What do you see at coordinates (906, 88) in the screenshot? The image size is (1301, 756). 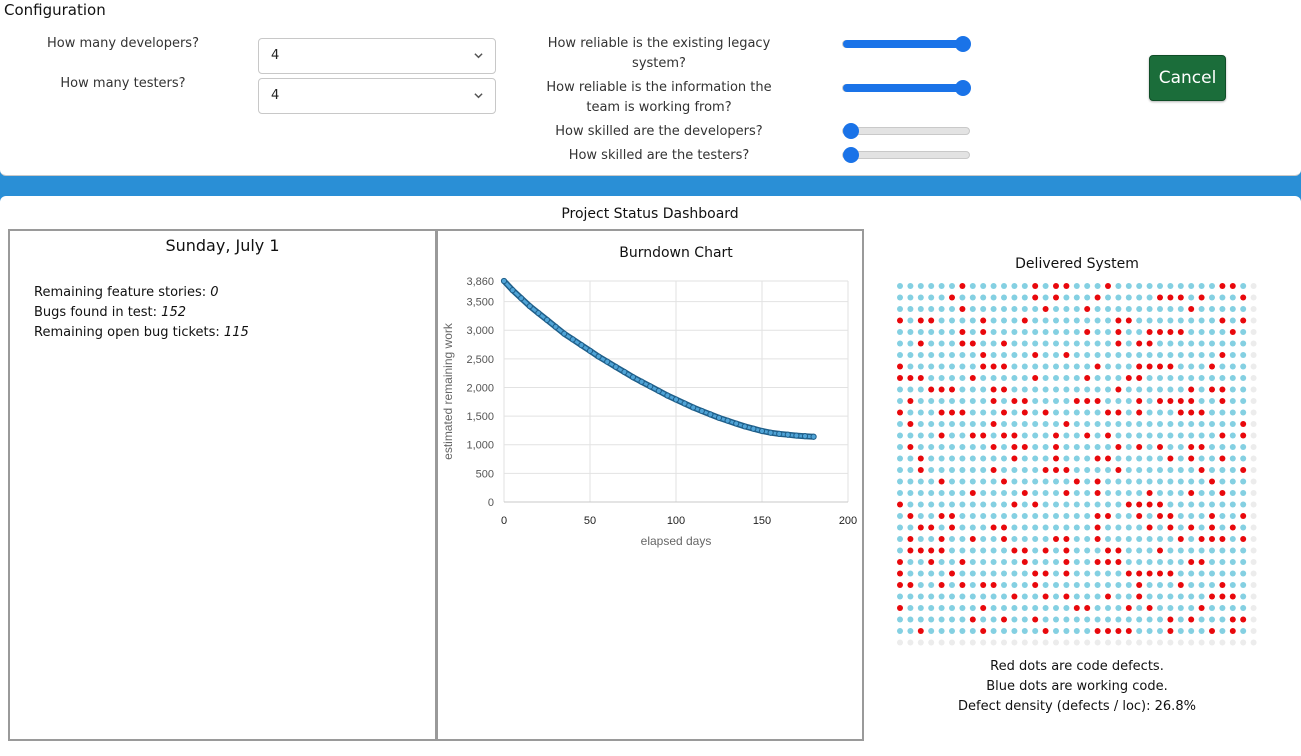 I see `information-reliability-slider` at bounding box center [906, 88].